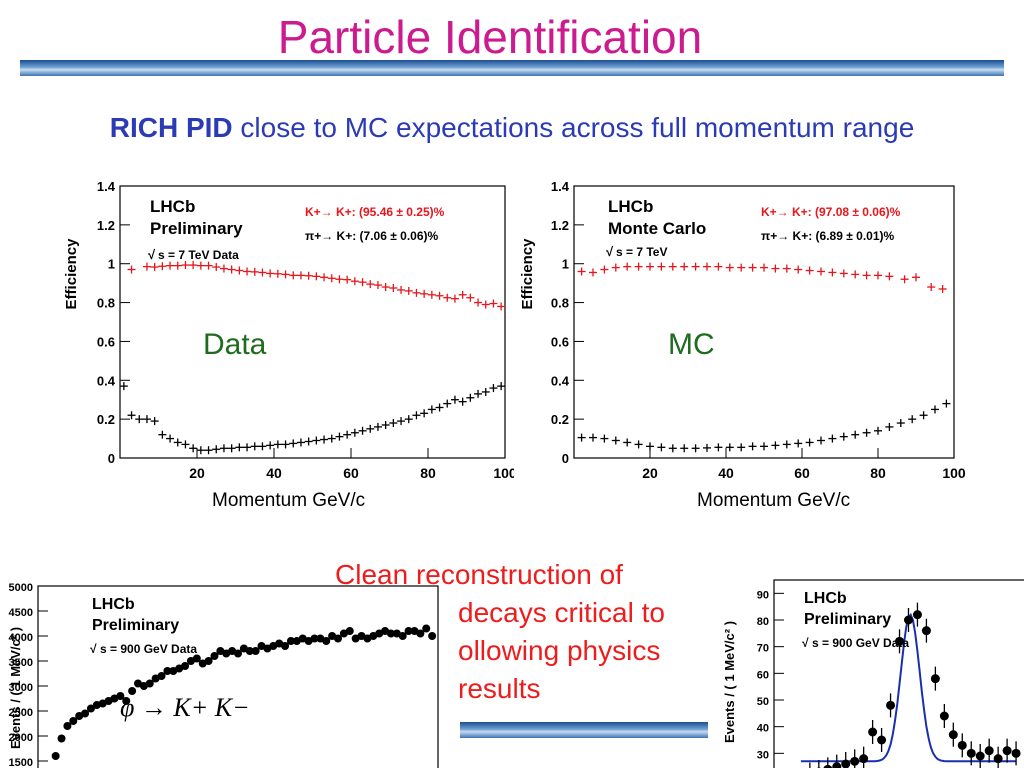 This screenshot has height=768, width=1024. Describe the element at coordinates (21, 713) in the screenshot. I see `y-tick-label: 2500` at that location.